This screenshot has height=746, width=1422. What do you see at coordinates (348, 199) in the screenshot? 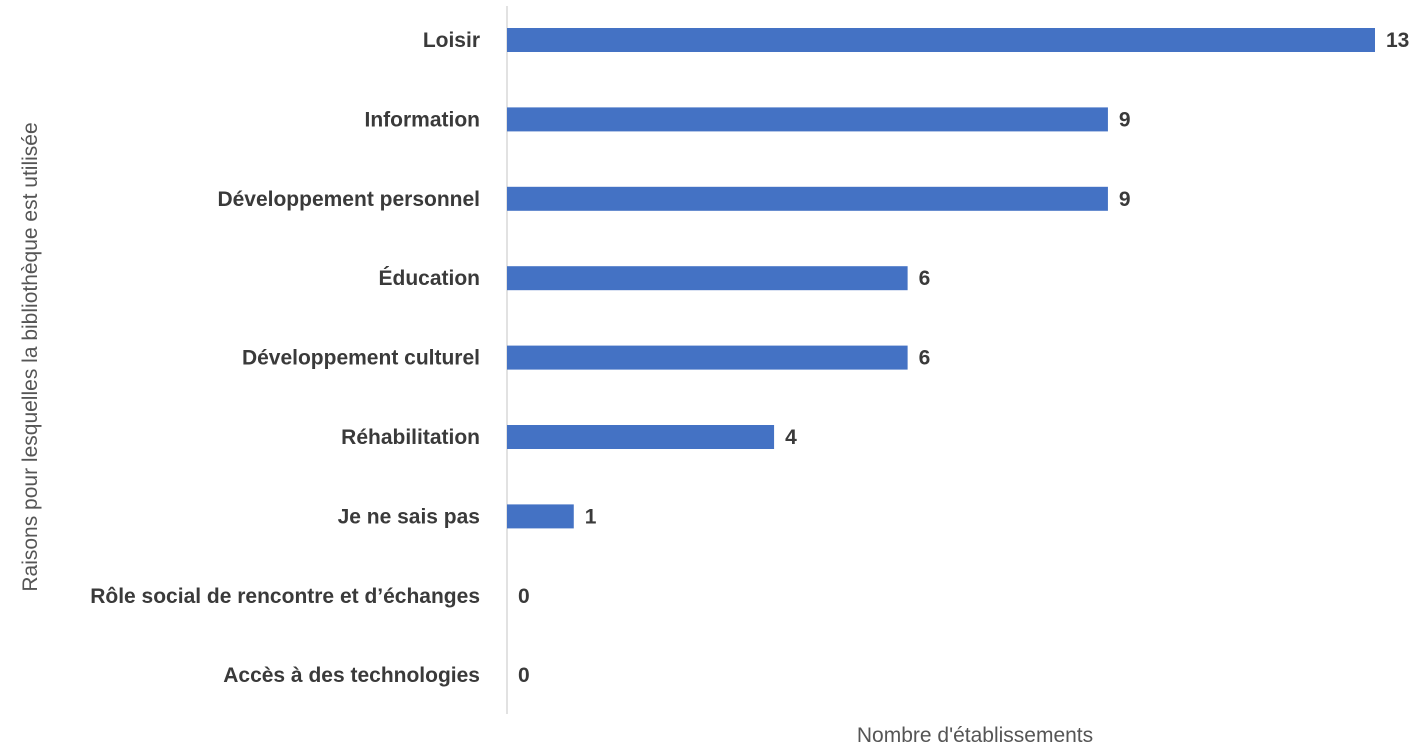
I see `category-label-developpement-personnel: Développement personnel` at bounding box center [348, 199].